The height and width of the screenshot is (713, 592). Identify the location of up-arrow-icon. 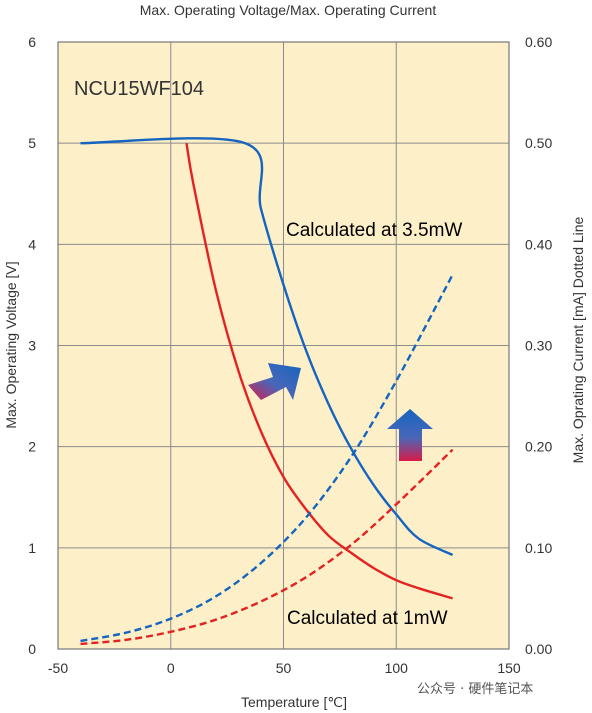
(410, 435).